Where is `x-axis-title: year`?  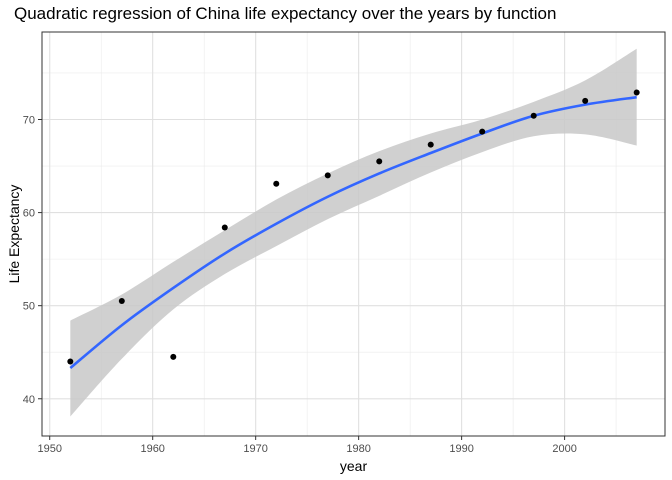
x-axis-title: year is located at coordinates (354, 466).